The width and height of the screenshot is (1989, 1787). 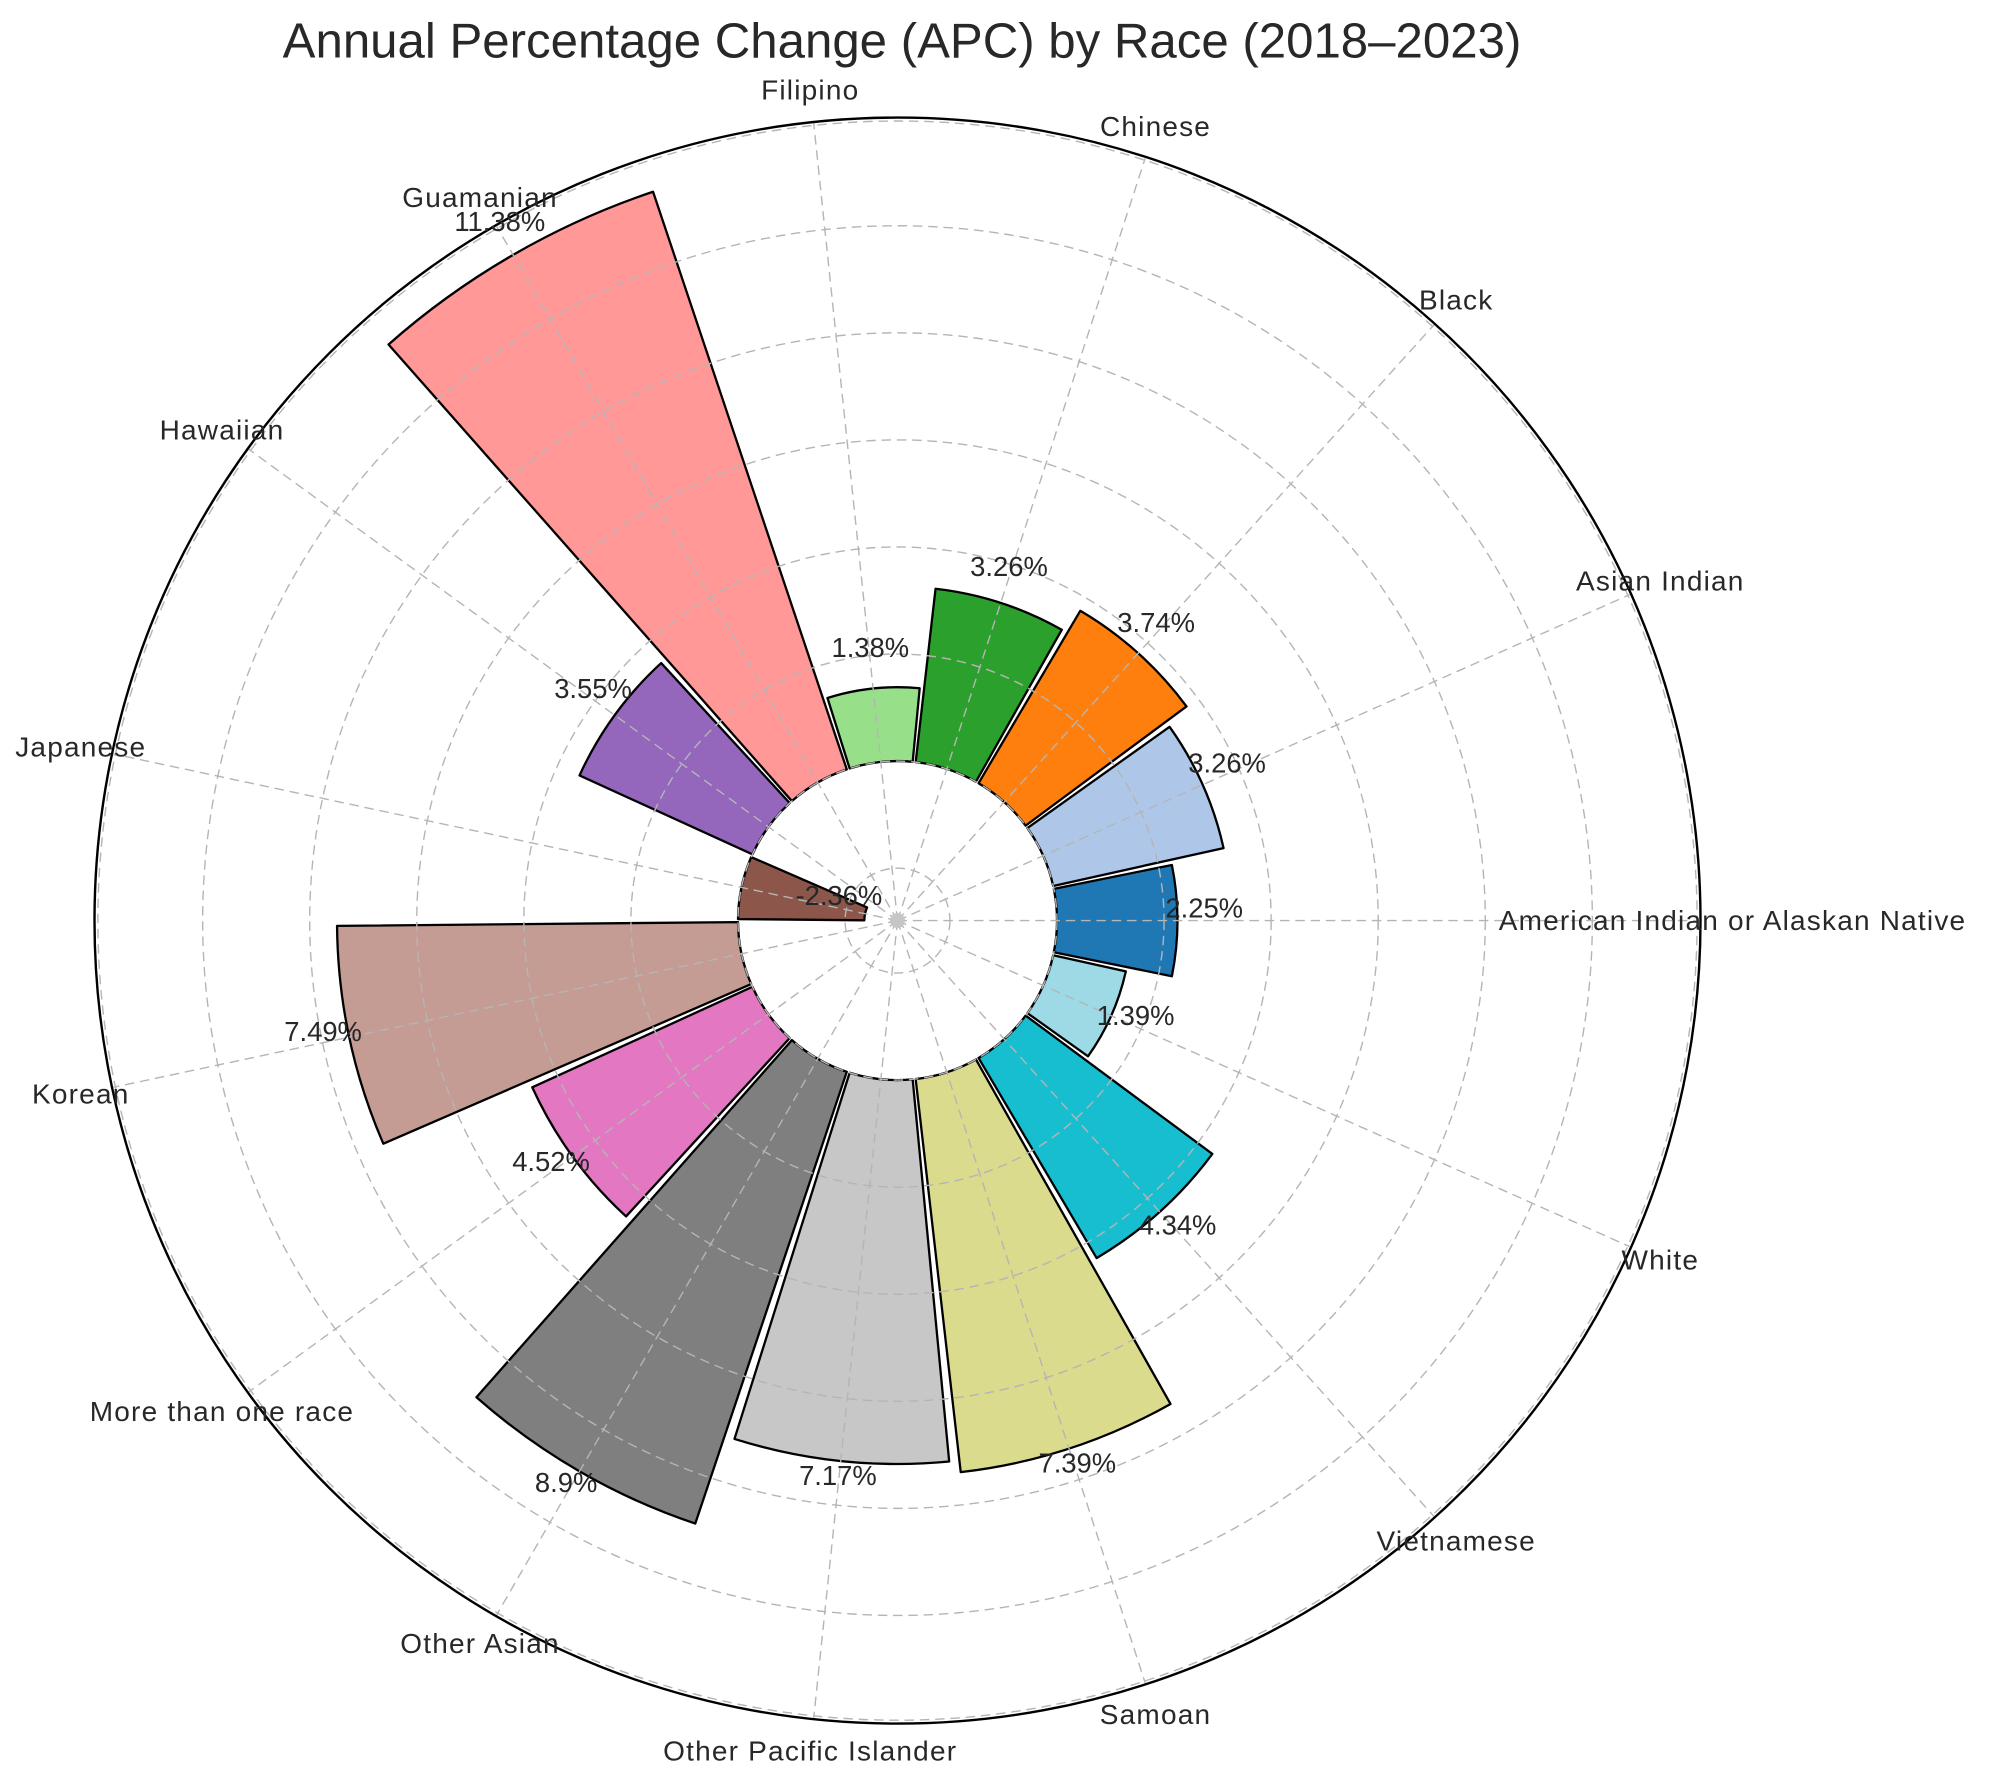 I want to click on svg-text: 4.52%, so click(x=551, y=1161).